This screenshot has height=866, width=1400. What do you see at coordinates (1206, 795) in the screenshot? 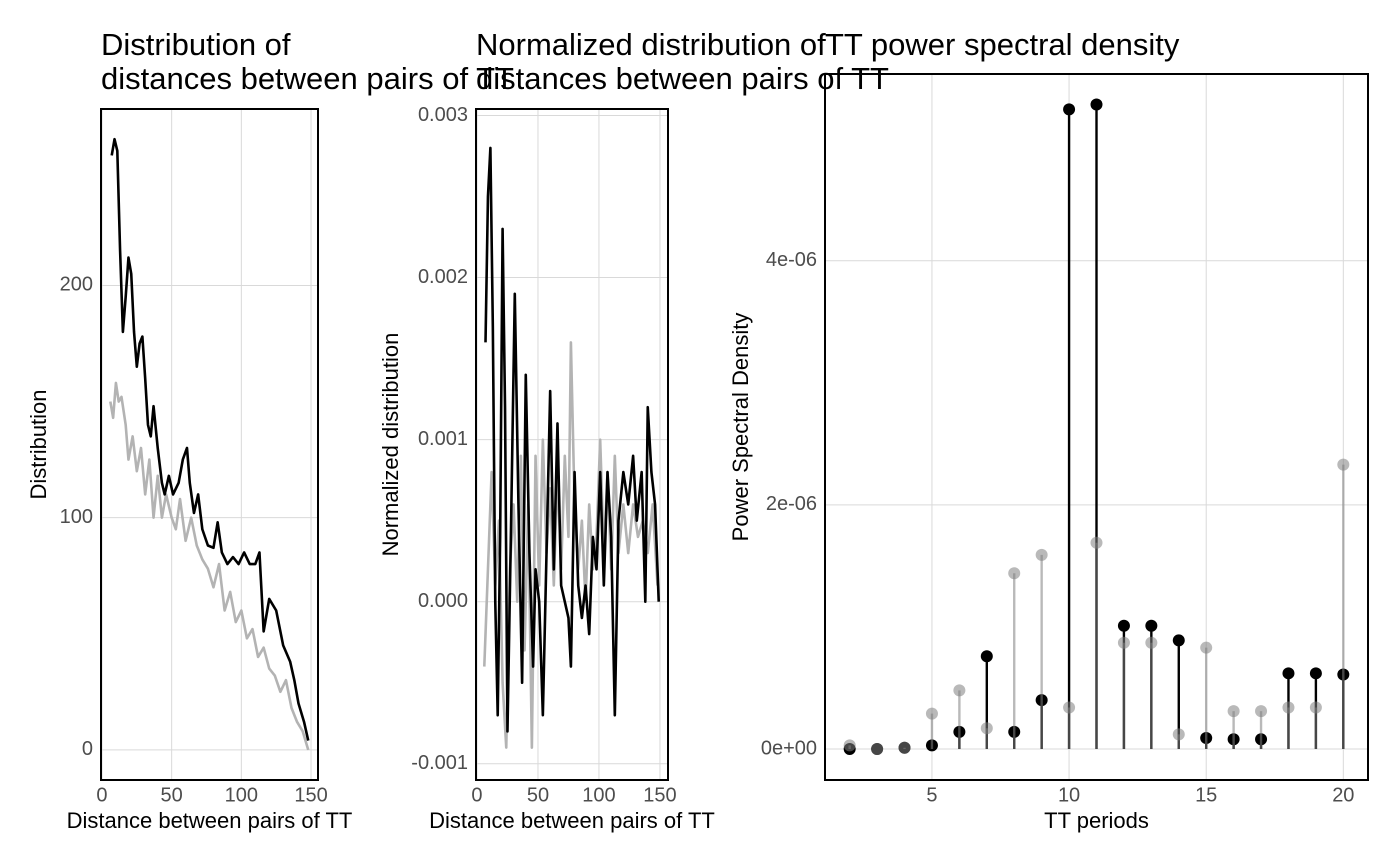
I see `x-tick-label: 15` at bounding box center [1206, 795].